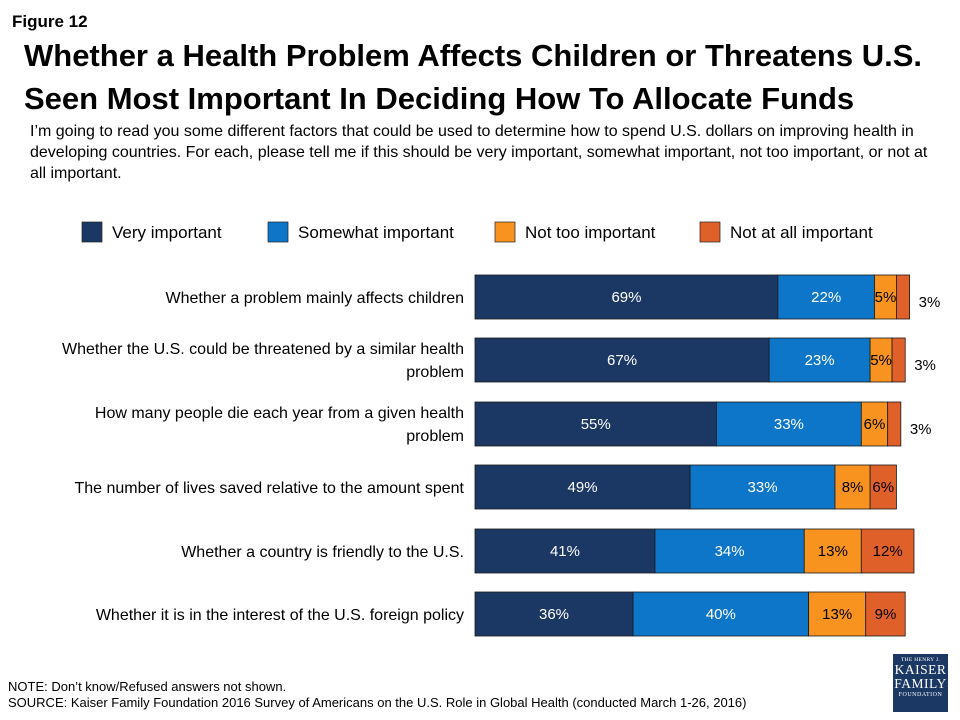  I want to click on data-label: 9%, so click(886, 614).